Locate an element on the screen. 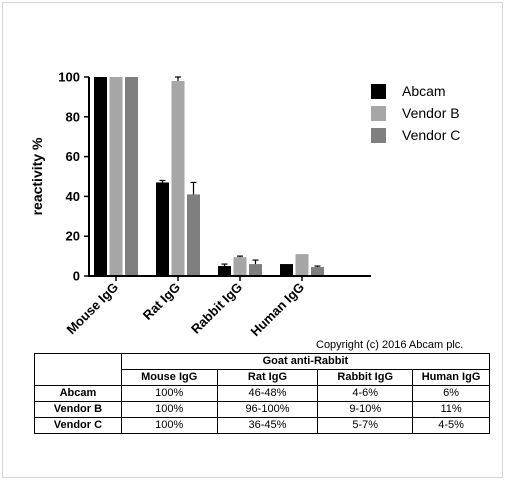  y-tick-label: 40 is located at coordinates (73, 196).